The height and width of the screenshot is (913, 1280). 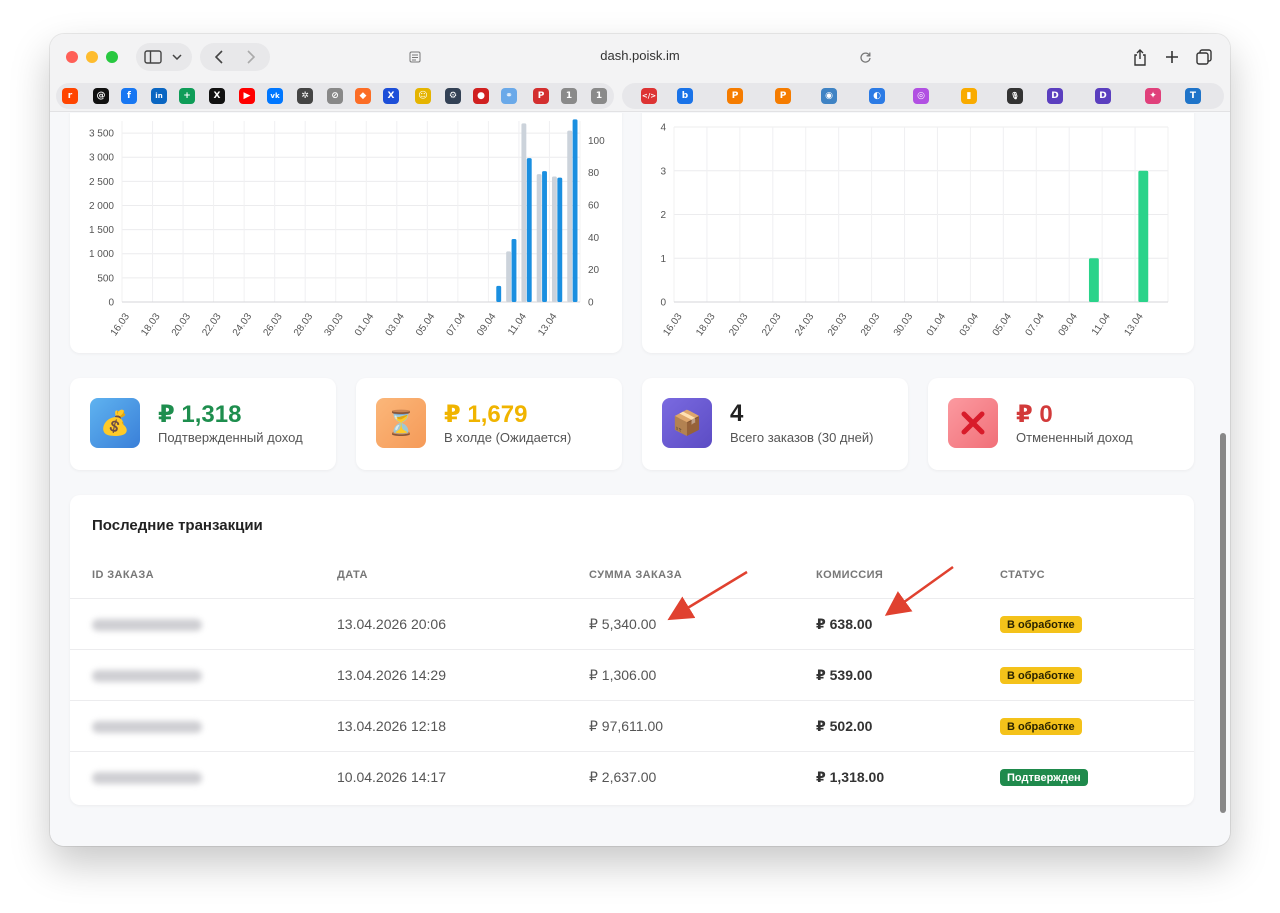 I want to click on share-icon, so click(x=1140, y=57).